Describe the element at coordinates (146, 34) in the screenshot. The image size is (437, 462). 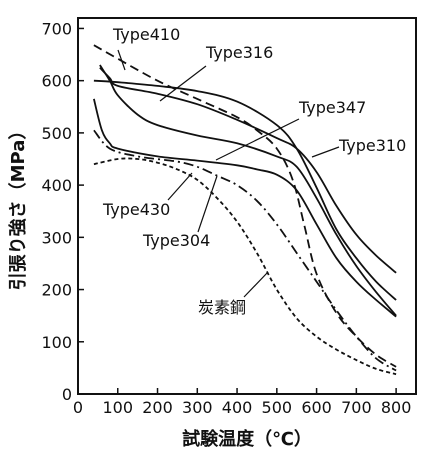
I see `series-label: Type410` at that location.